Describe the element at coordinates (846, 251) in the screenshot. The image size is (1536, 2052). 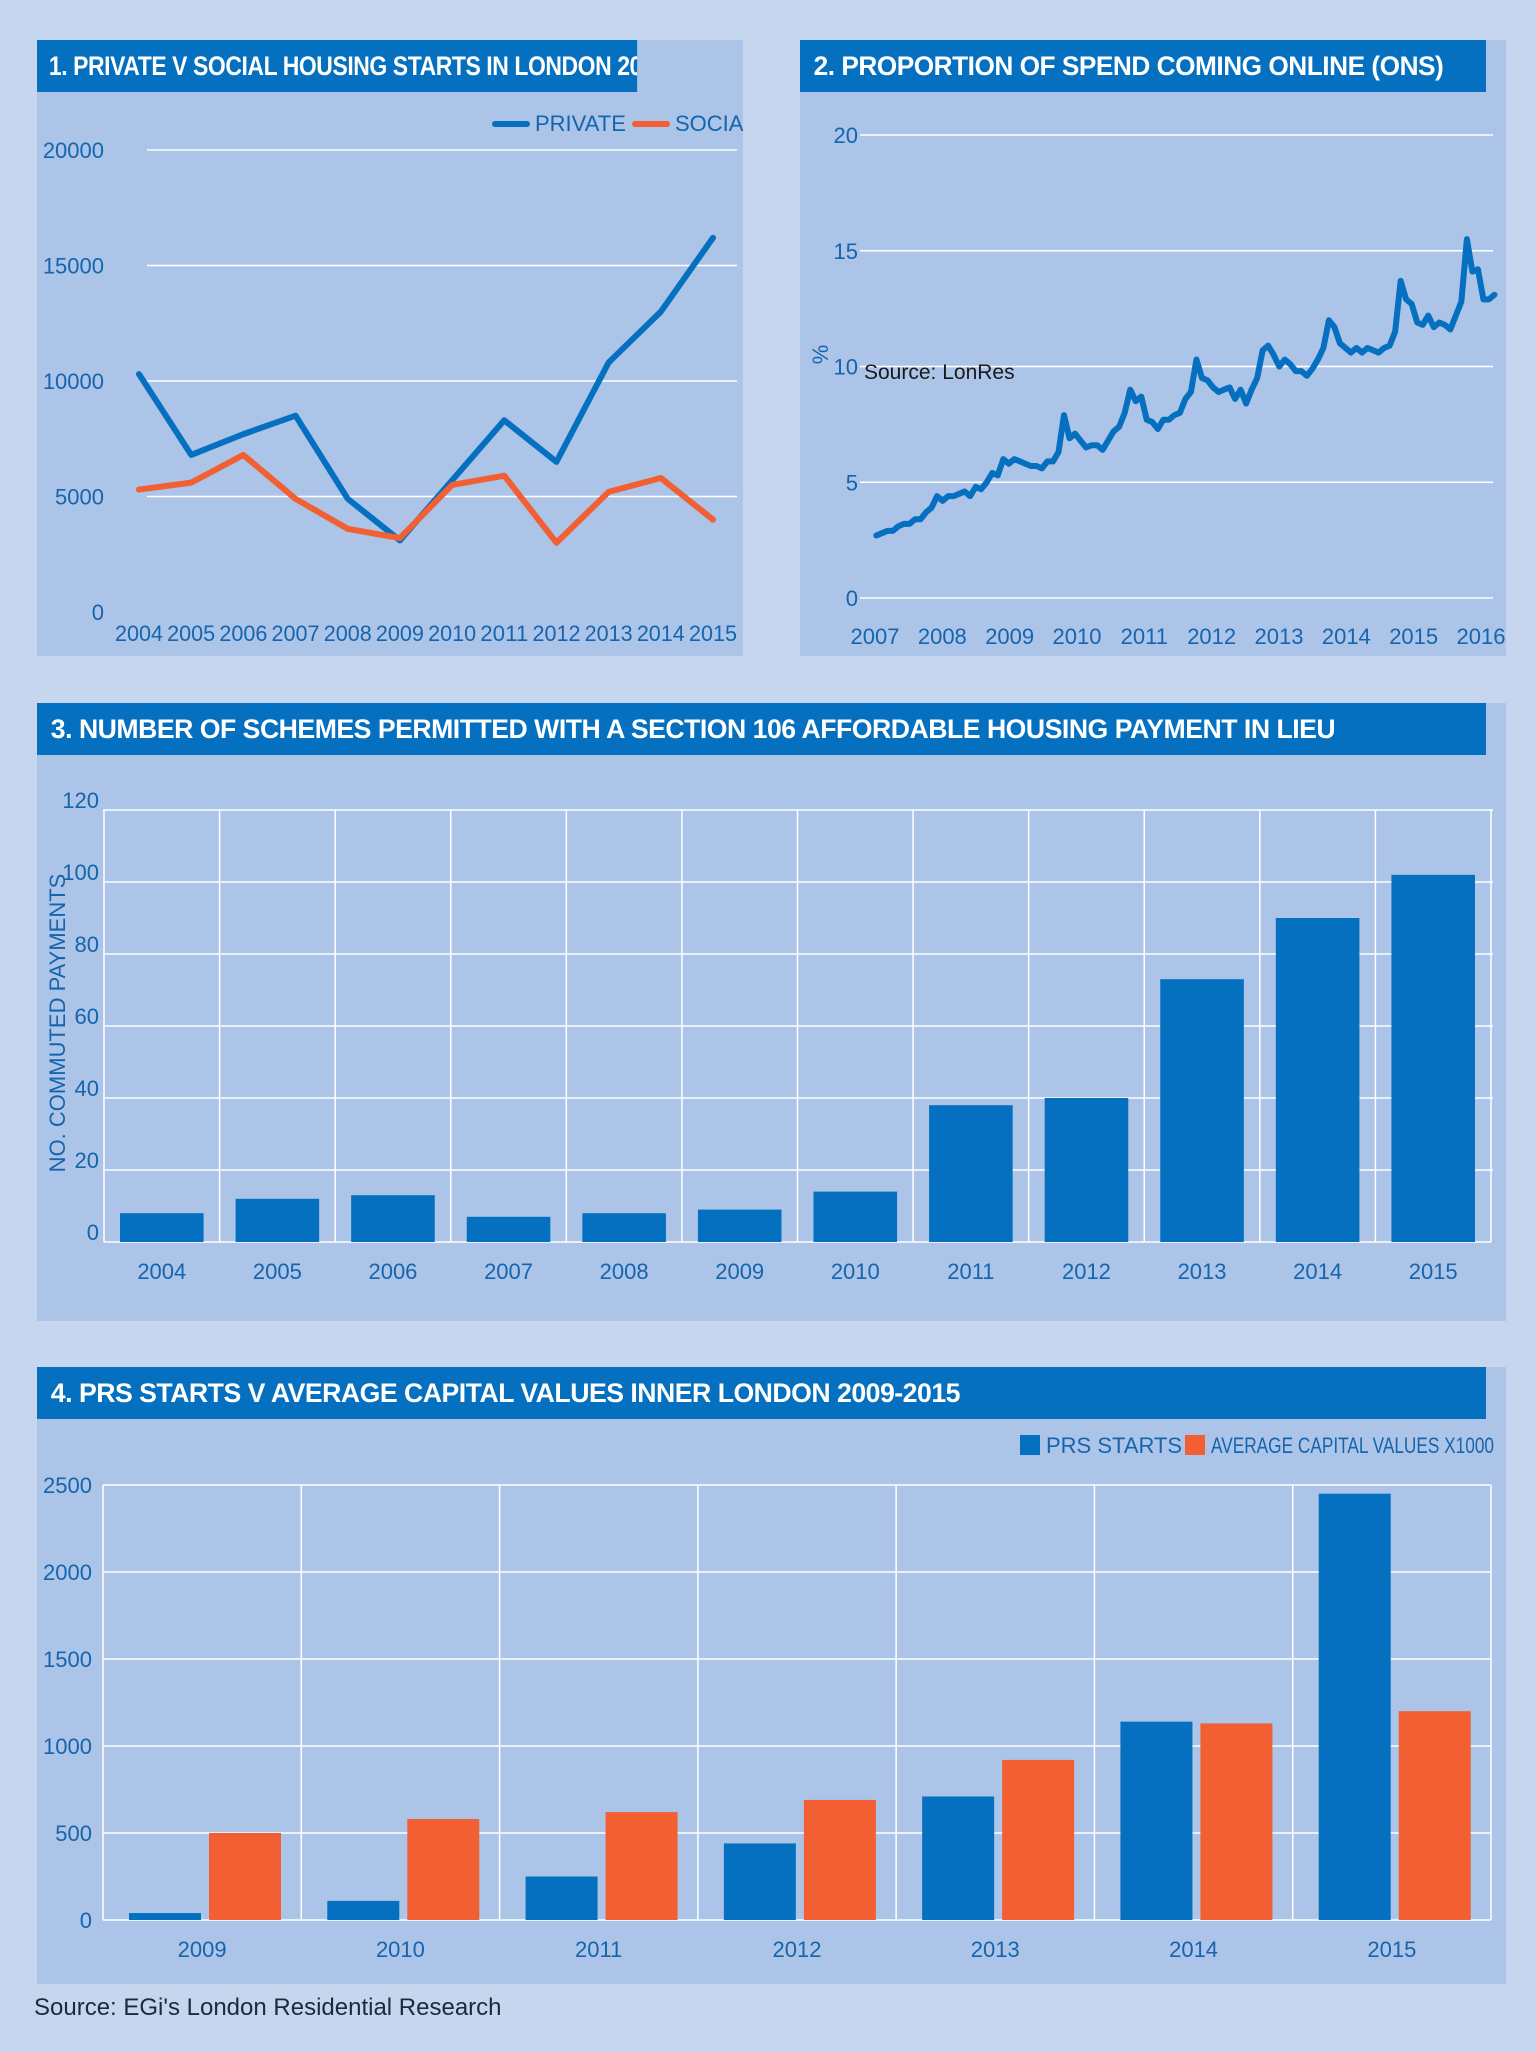
I see `chart2-y-tick: 15` at that location.